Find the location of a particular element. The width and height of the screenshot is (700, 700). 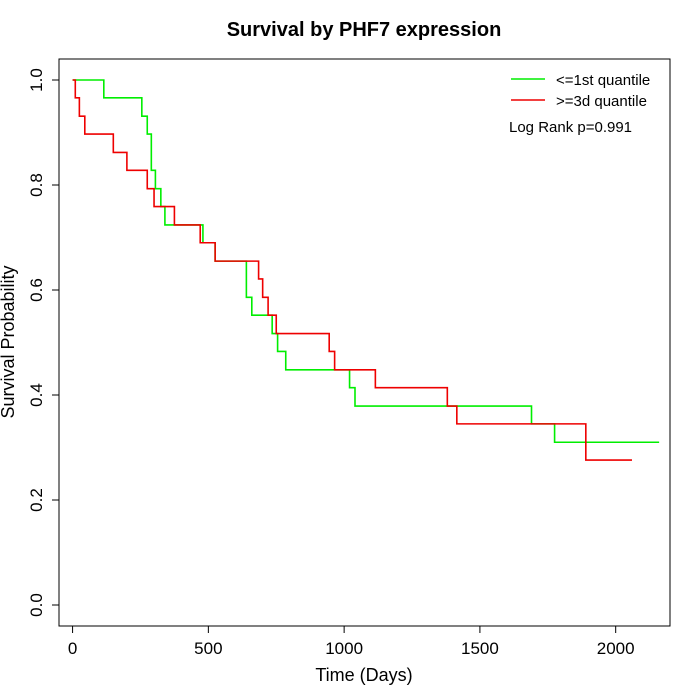

y-axis-title: Survival Probability is located at coordinates (9, 341).